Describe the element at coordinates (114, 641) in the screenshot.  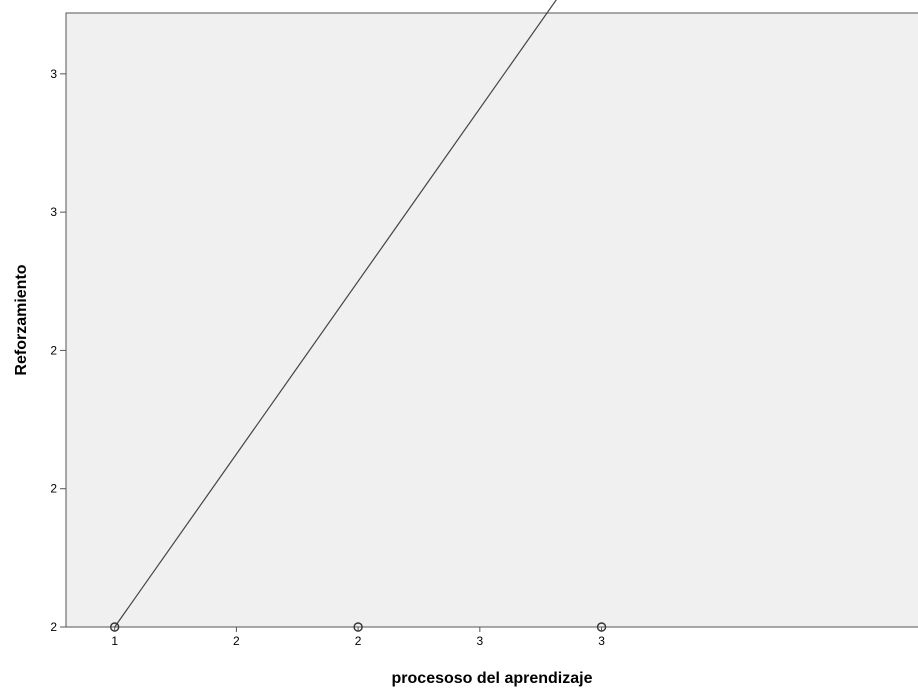
I see `x-tick-label: 1` at that location.